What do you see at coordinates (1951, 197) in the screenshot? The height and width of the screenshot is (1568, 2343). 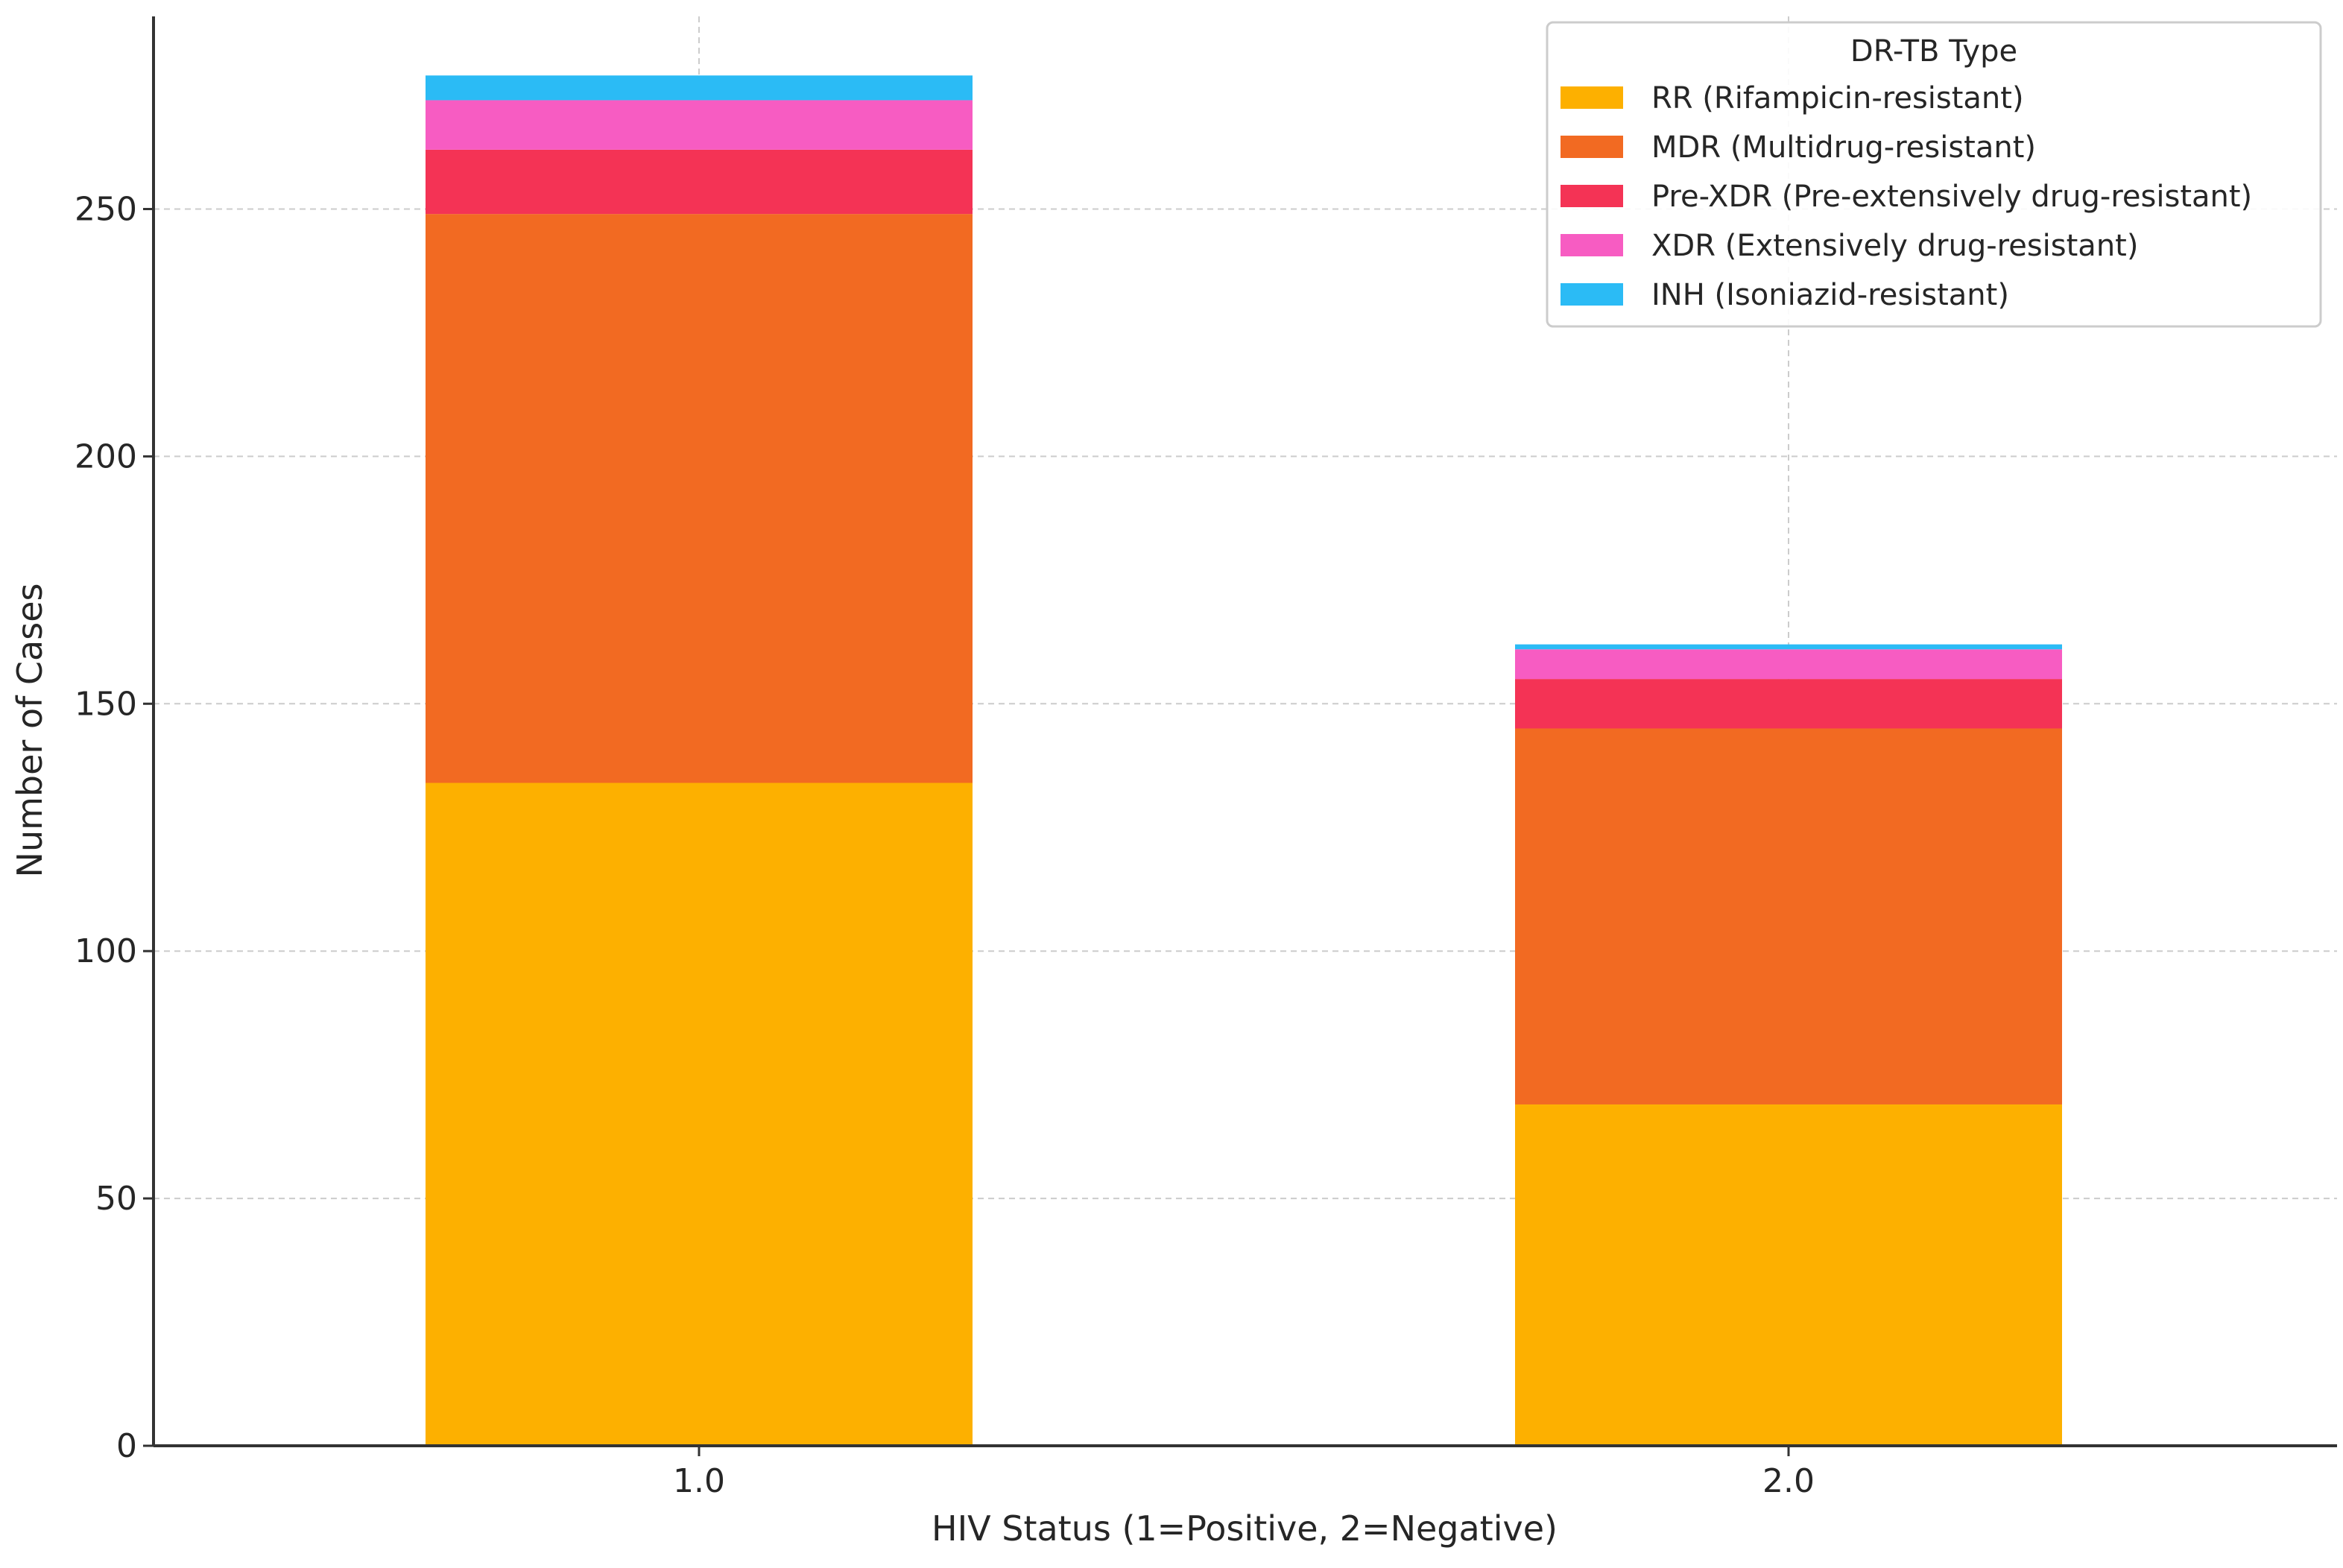 I see `legend-label: Pre-XDR (Pre-extensively drug-resistant)` at bounding box center [1951, 197].